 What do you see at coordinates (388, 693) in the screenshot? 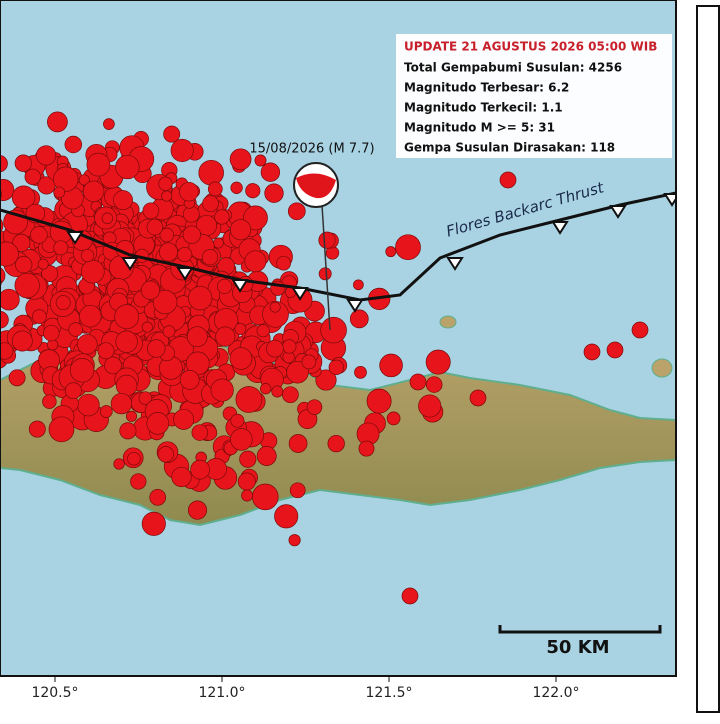
I see `longitude-label: 121.5°` at bounding box center [388, 693].